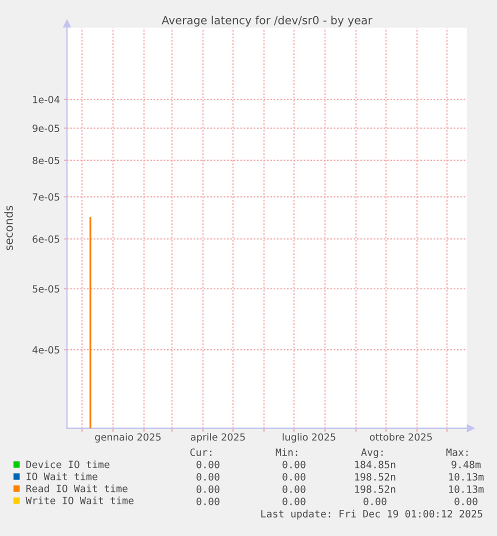  What do you see at coordinates (46, 100) in the screenshot?
I see `y-tick-label: 1e-04` at bounding box center [46, 100].